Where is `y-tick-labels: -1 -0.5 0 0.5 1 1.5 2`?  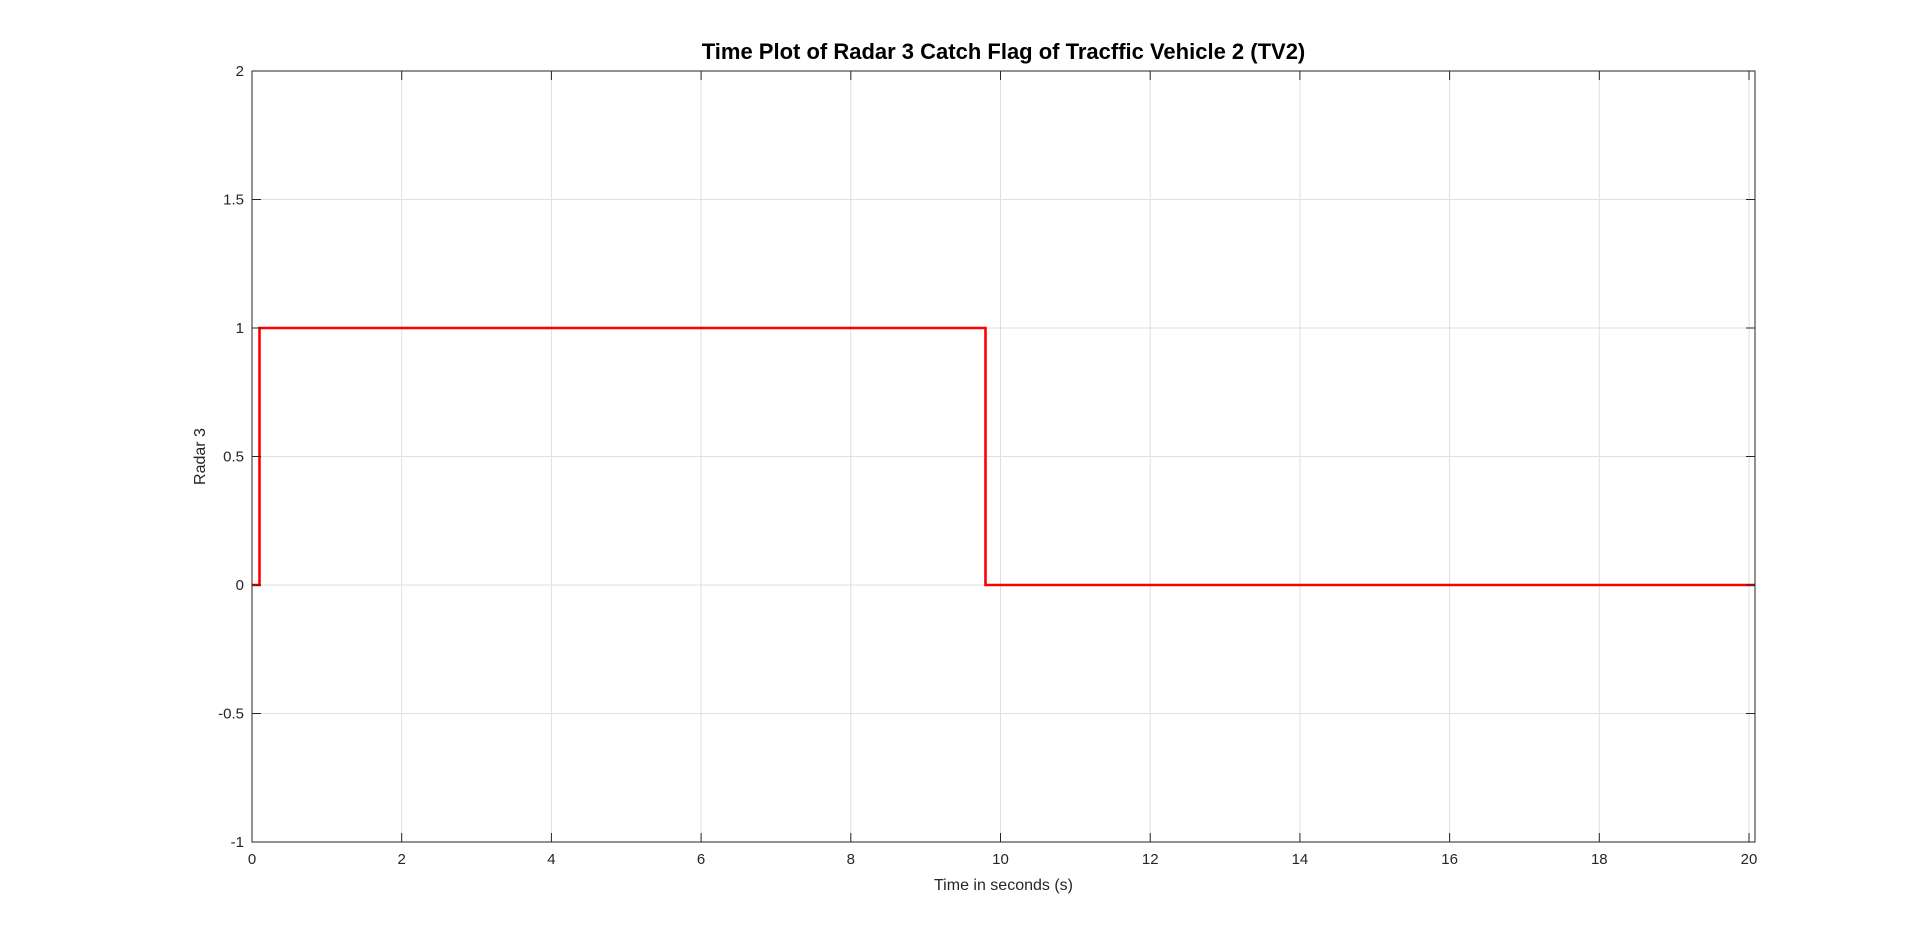
y-tick-labels: -1 -0.5 0 0.5 1 1.5 2 is located at coordinates (231, 457).